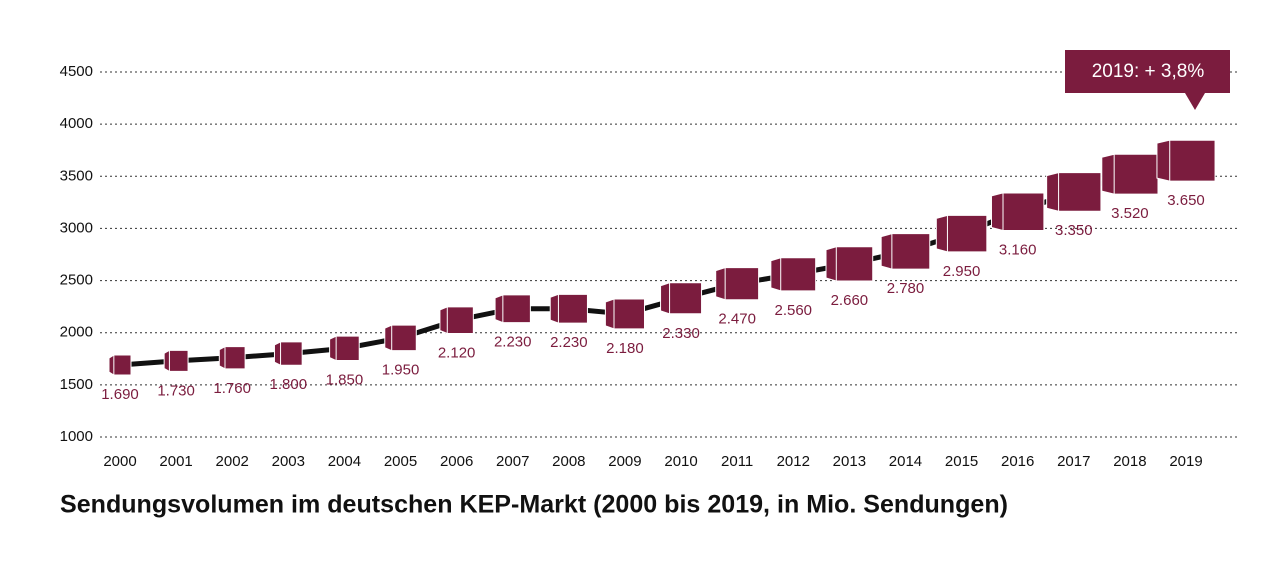  Describe the element at coordinates (793, 310) in the screenshot. I see `value-label: 2.560` at that location.